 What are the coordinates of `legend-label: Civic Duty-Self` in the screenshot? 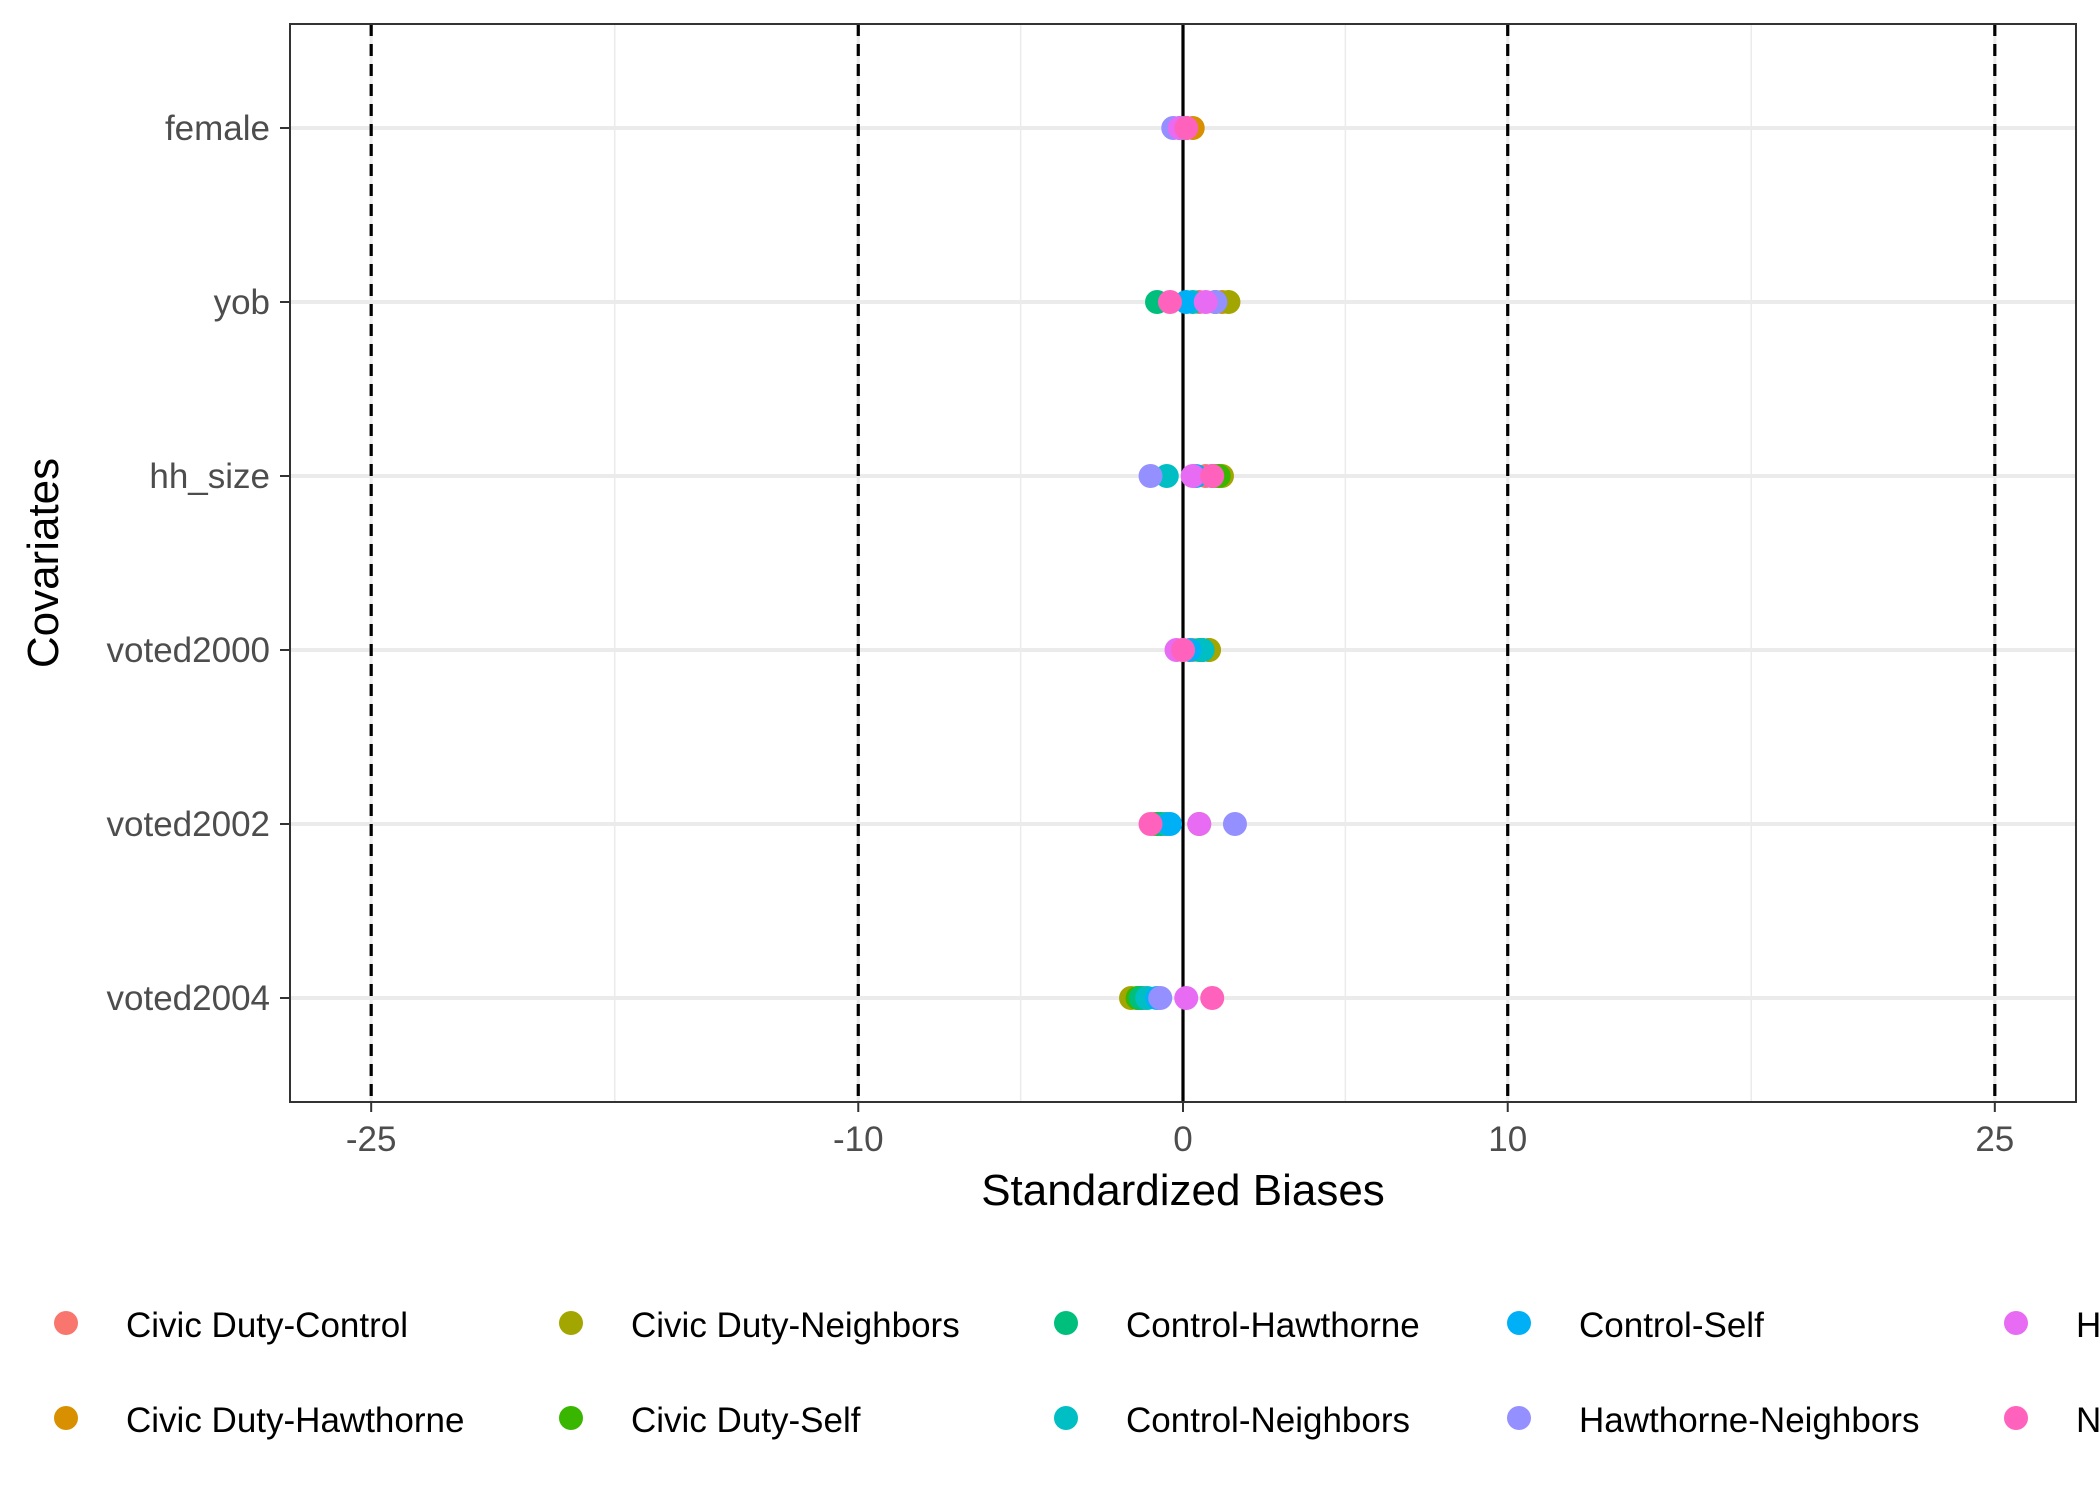 It's located at (746, 1420).